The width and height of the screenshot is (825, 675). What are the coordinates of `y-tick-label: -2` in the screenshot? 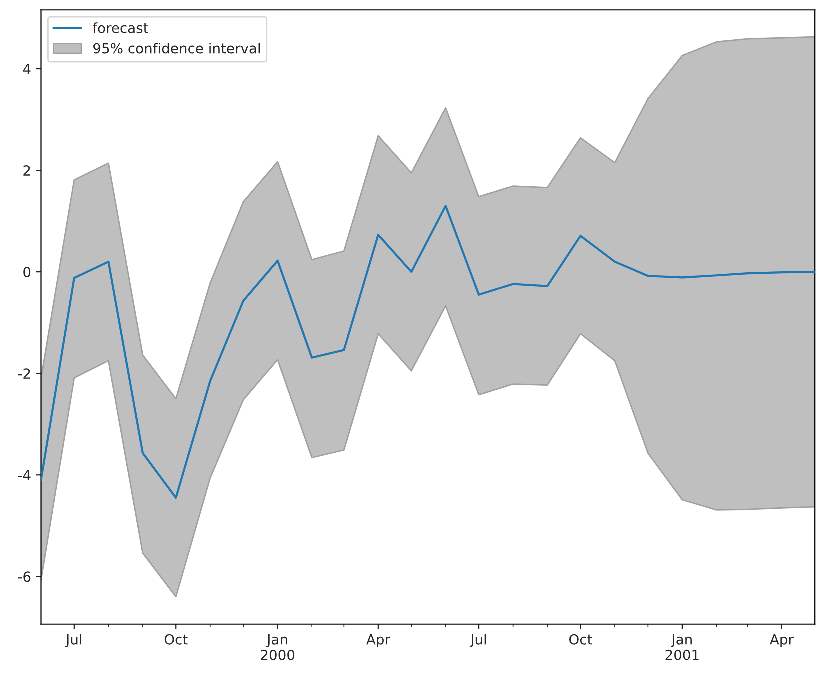 It's located at (24, 373).